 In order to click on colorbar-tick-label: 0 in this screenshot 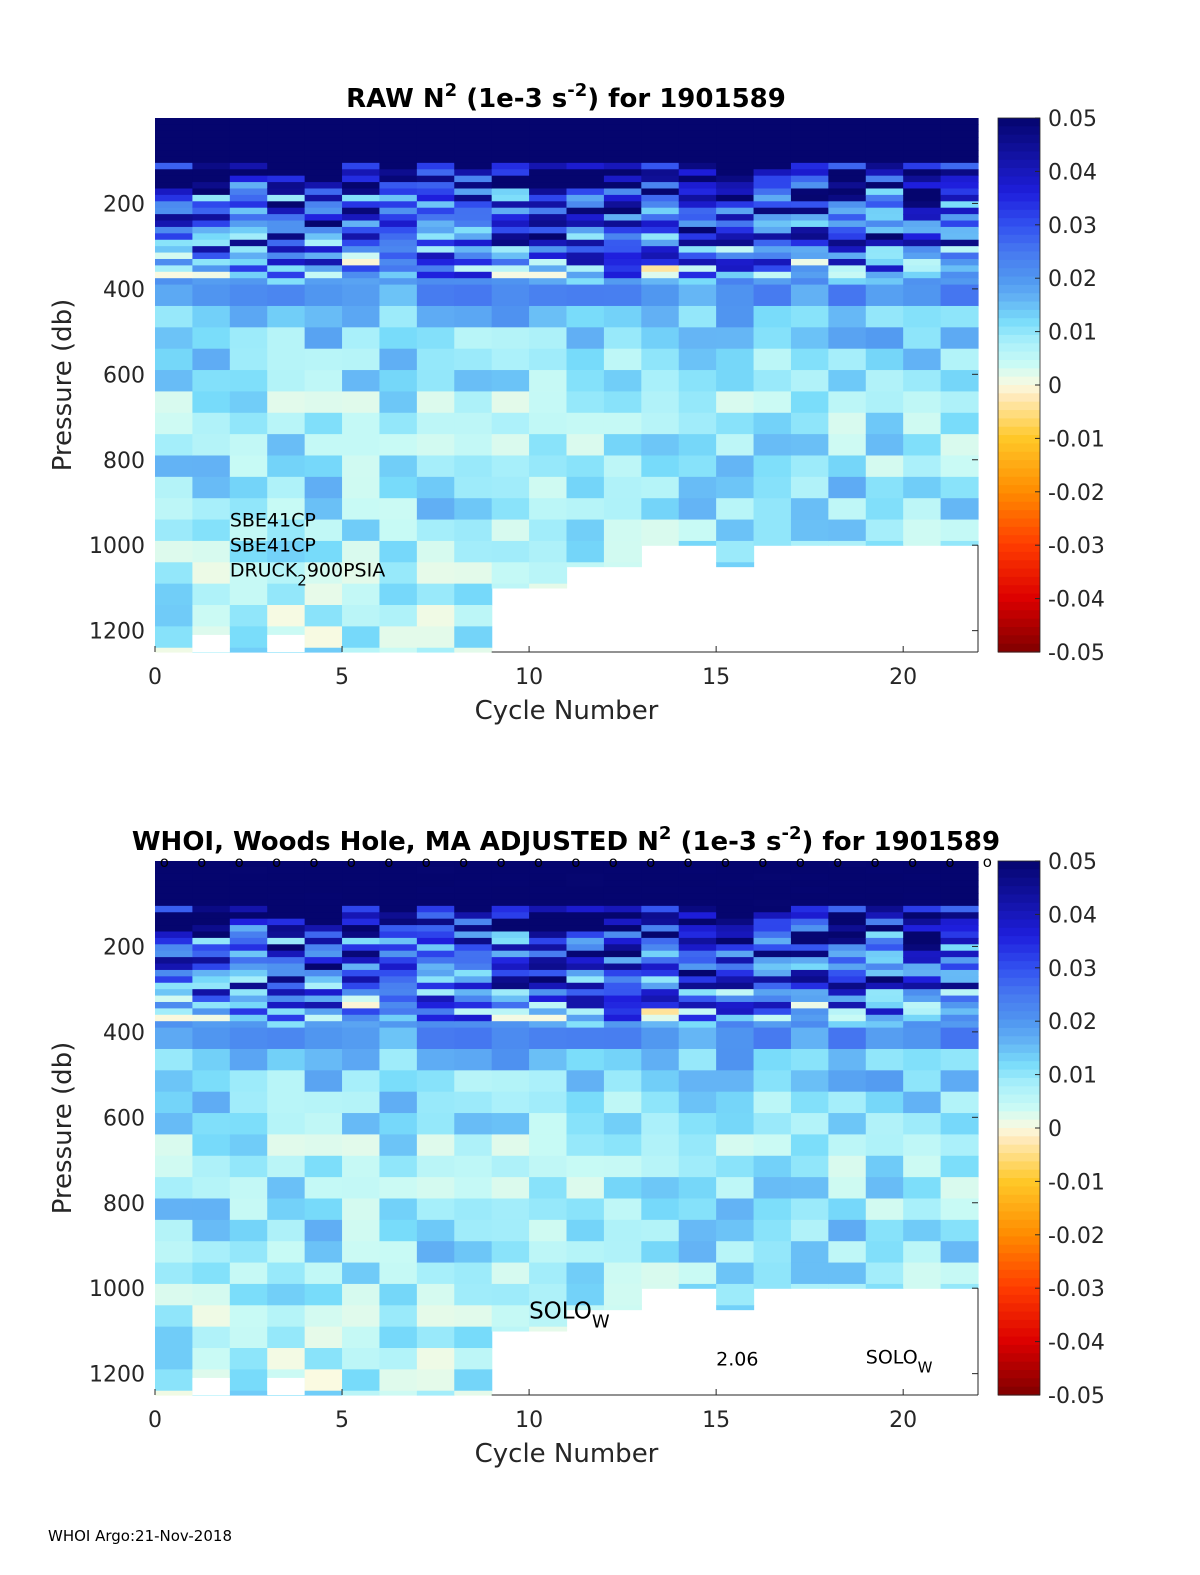, I will do `click(1055, 386)`.